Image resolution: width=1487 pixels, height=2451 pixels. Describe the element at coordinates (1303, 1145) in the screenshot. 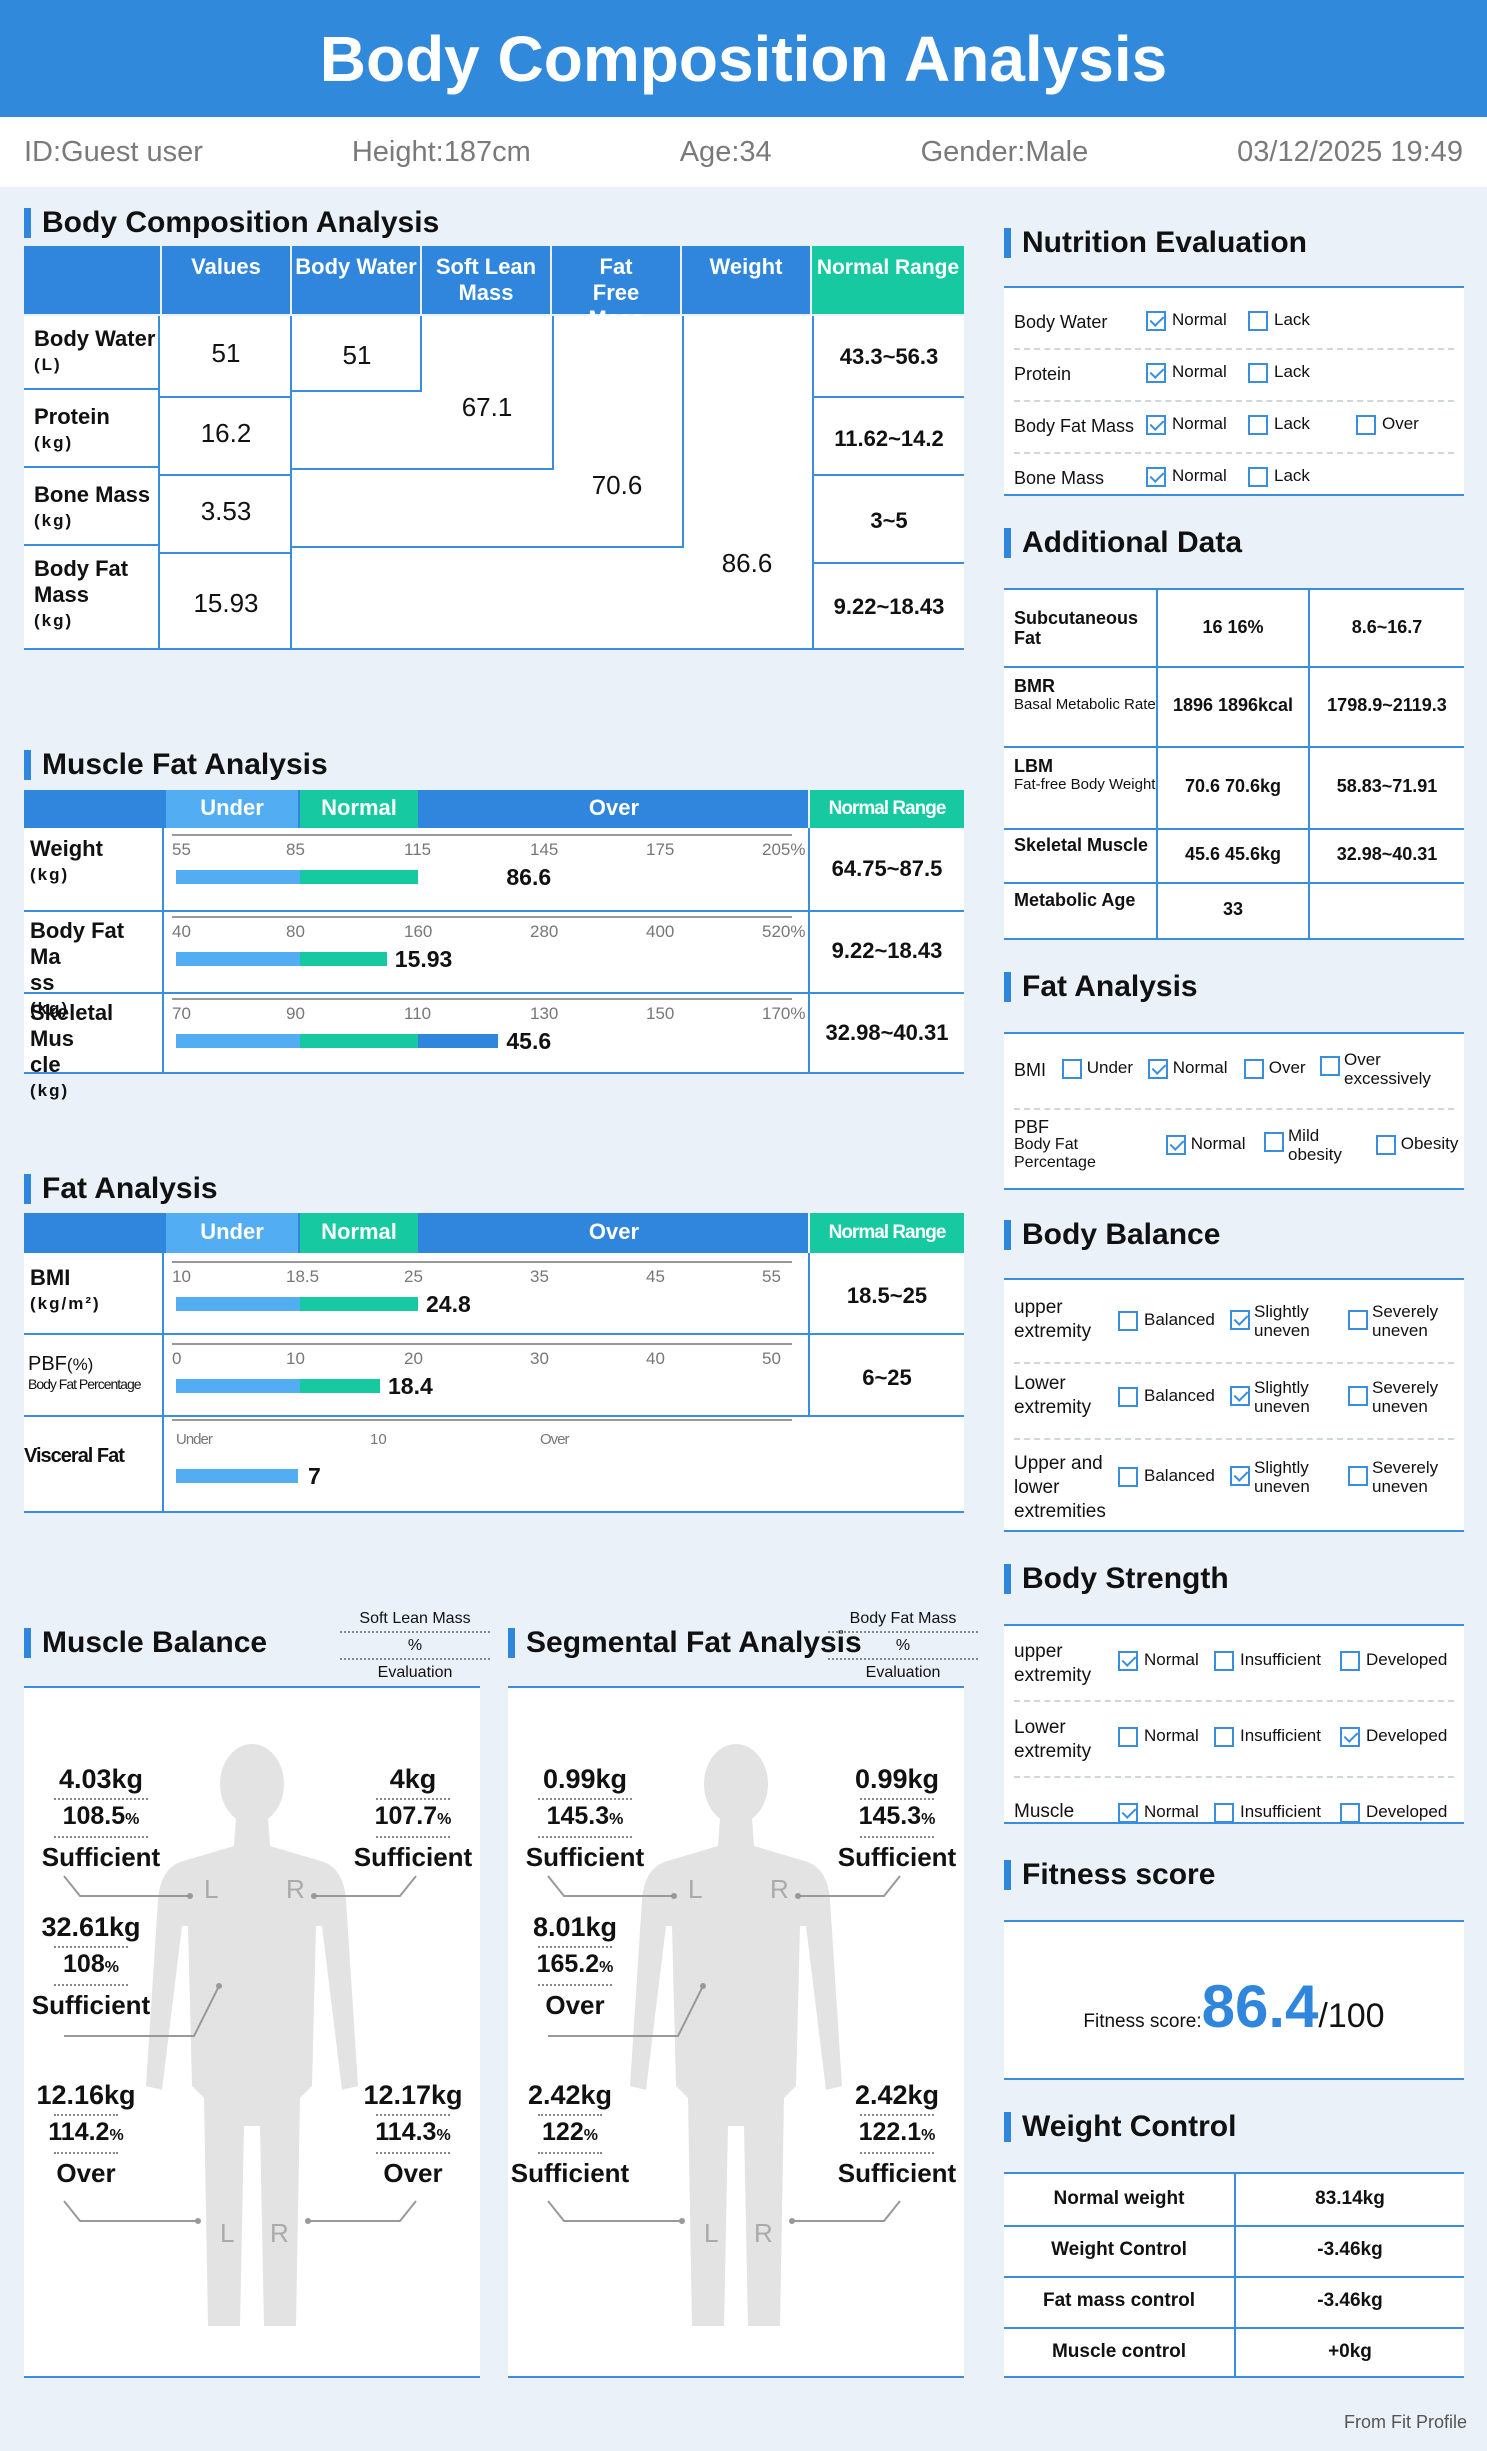

I see `fr-pbf-mild: Mild obesity` at that location.